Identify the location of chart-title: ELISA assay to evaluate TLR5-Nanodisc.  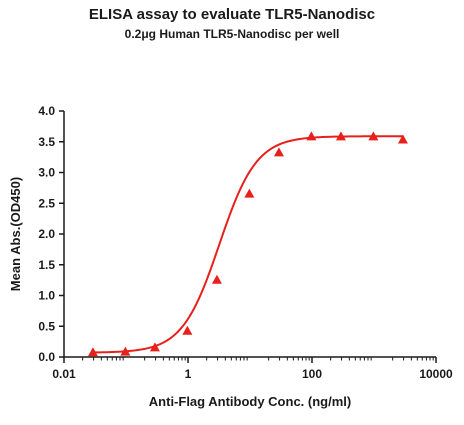
(232, 14).